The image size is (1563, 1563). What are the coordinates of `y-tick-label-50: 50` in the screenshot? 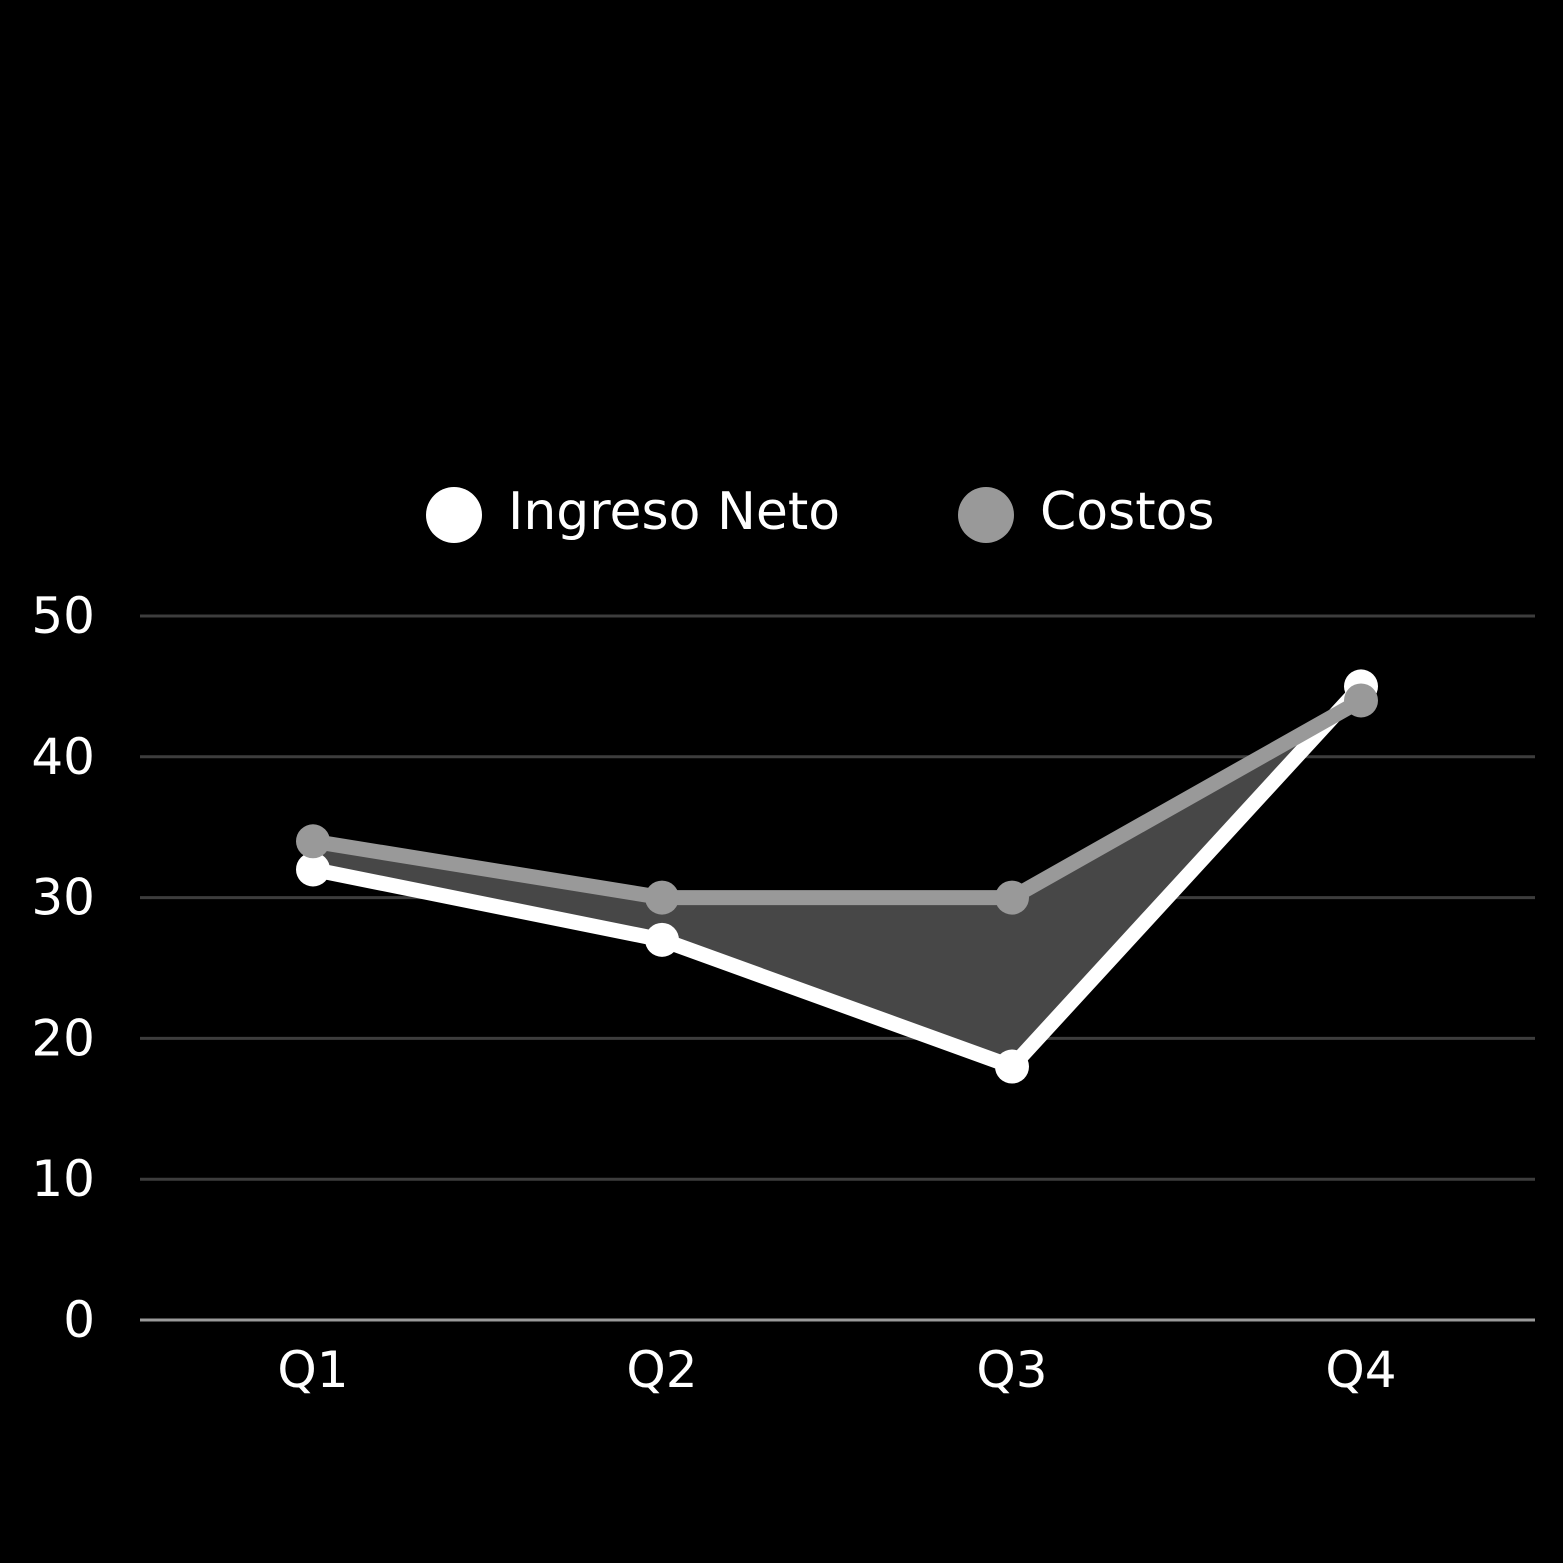 It's located at (63, 616).